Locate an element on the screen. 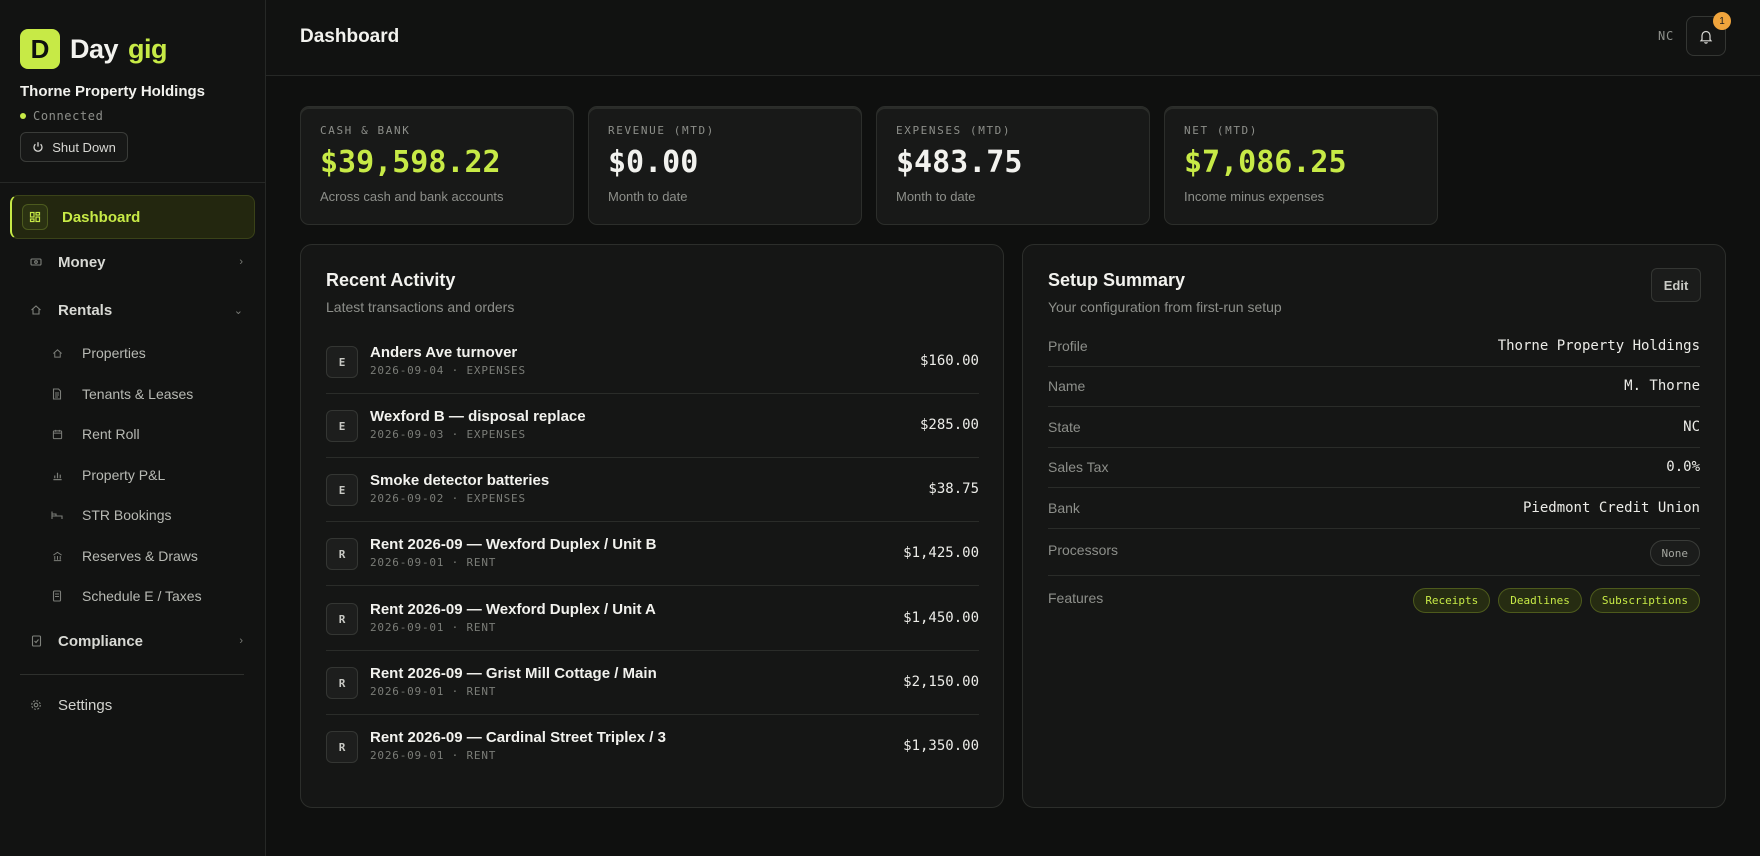 The image size is (1760, 856). activity-type-badge: E is located at coordinates (342, 362).